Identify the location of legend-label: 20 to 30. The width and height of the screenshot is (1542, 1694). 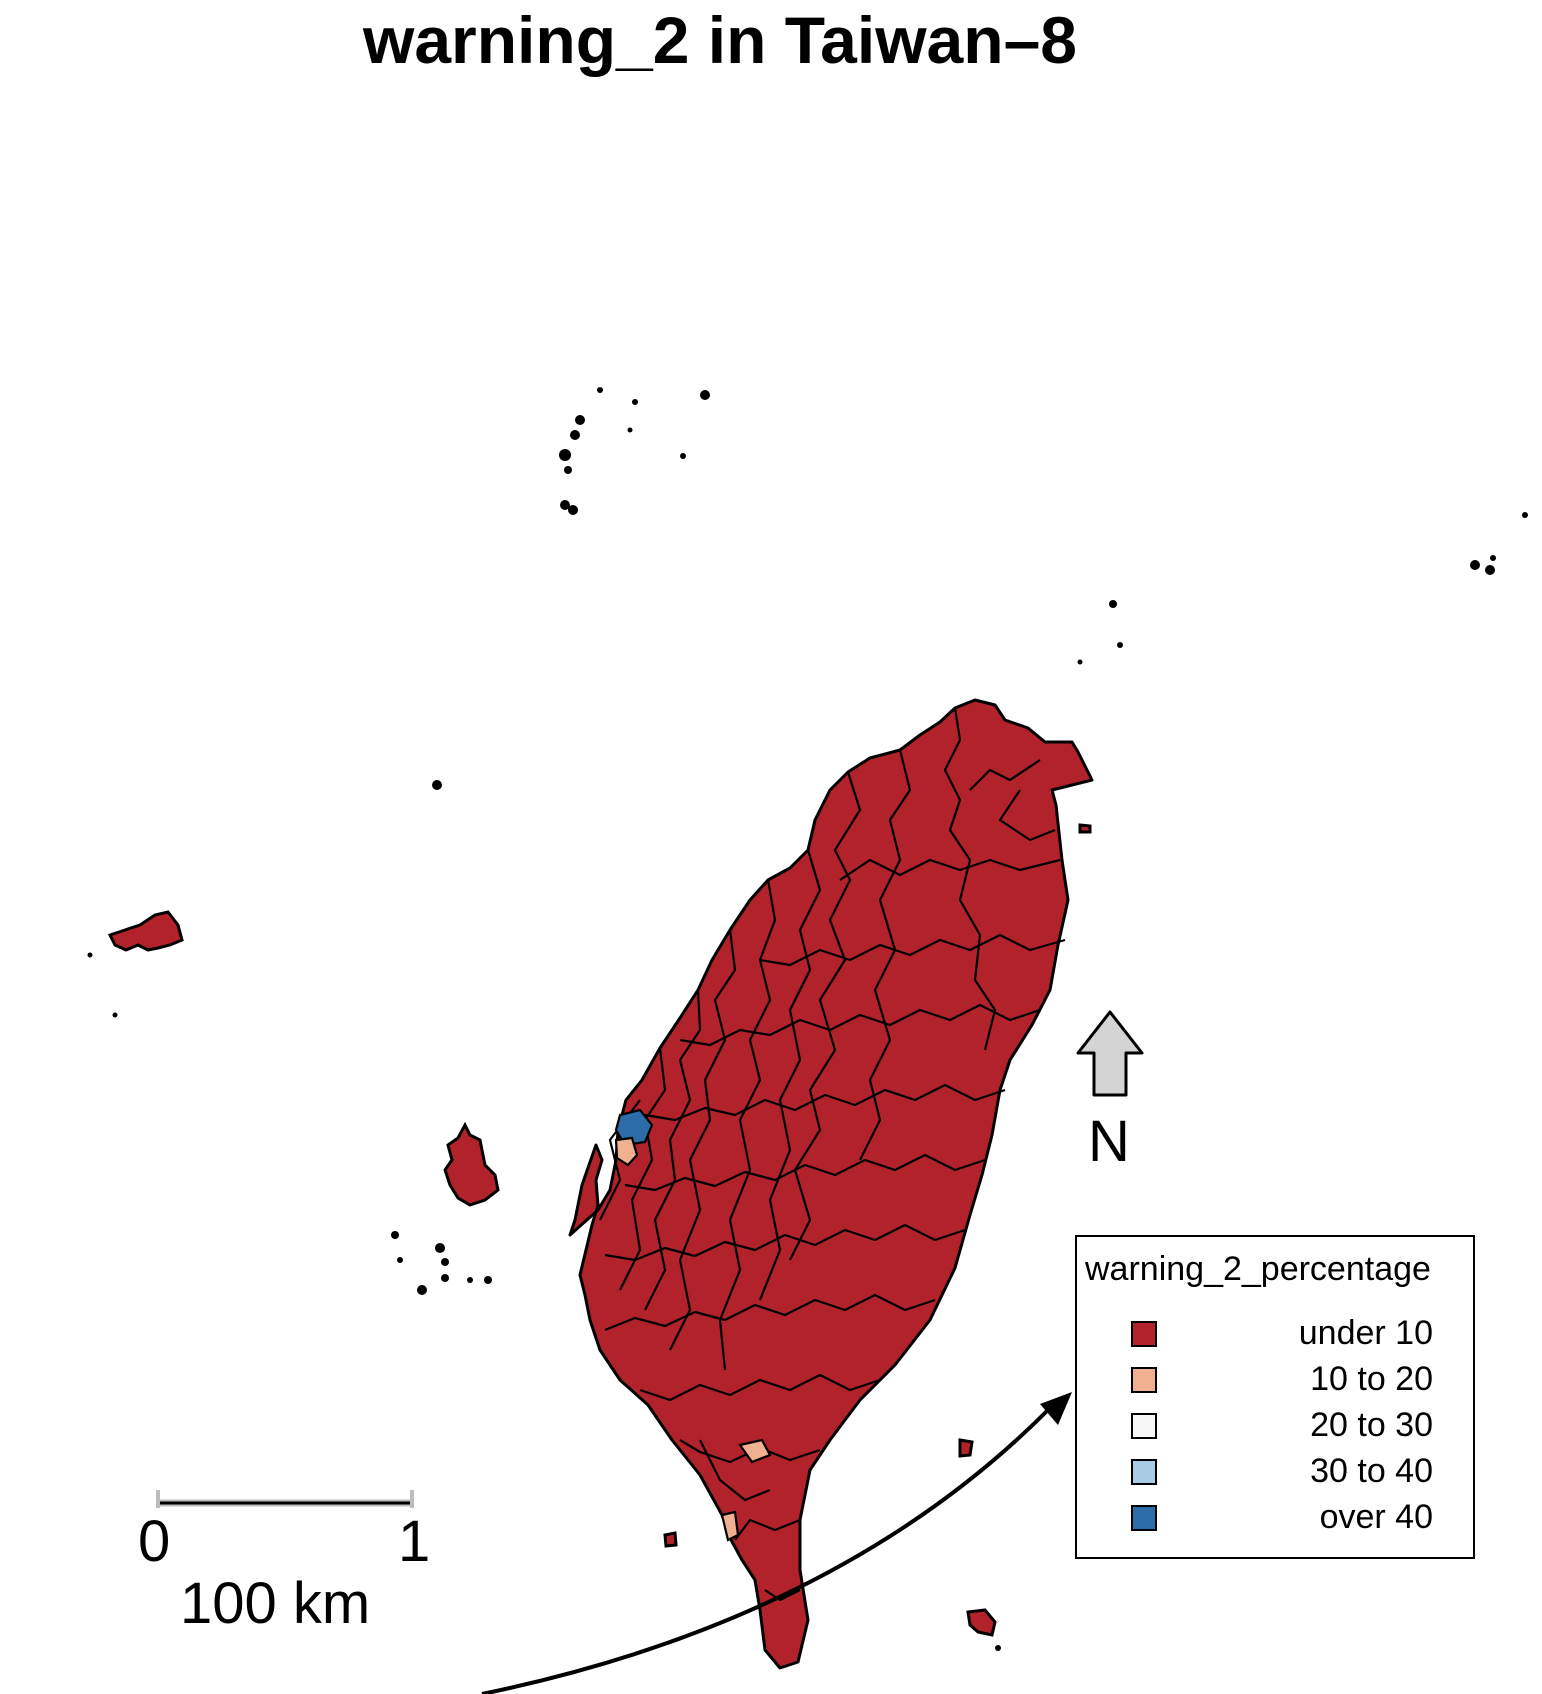
(1371, 1425).